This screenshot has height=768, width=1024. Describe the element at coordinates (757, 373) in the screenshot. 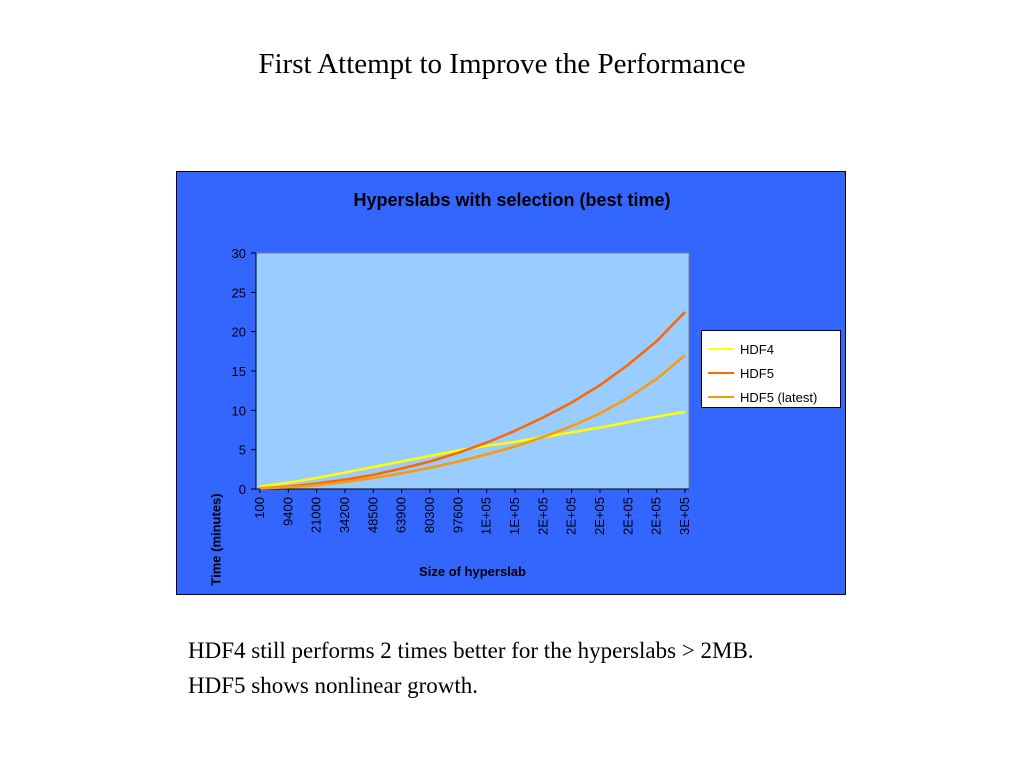

I see `legend-label-hdf5: HDF5` at that location.